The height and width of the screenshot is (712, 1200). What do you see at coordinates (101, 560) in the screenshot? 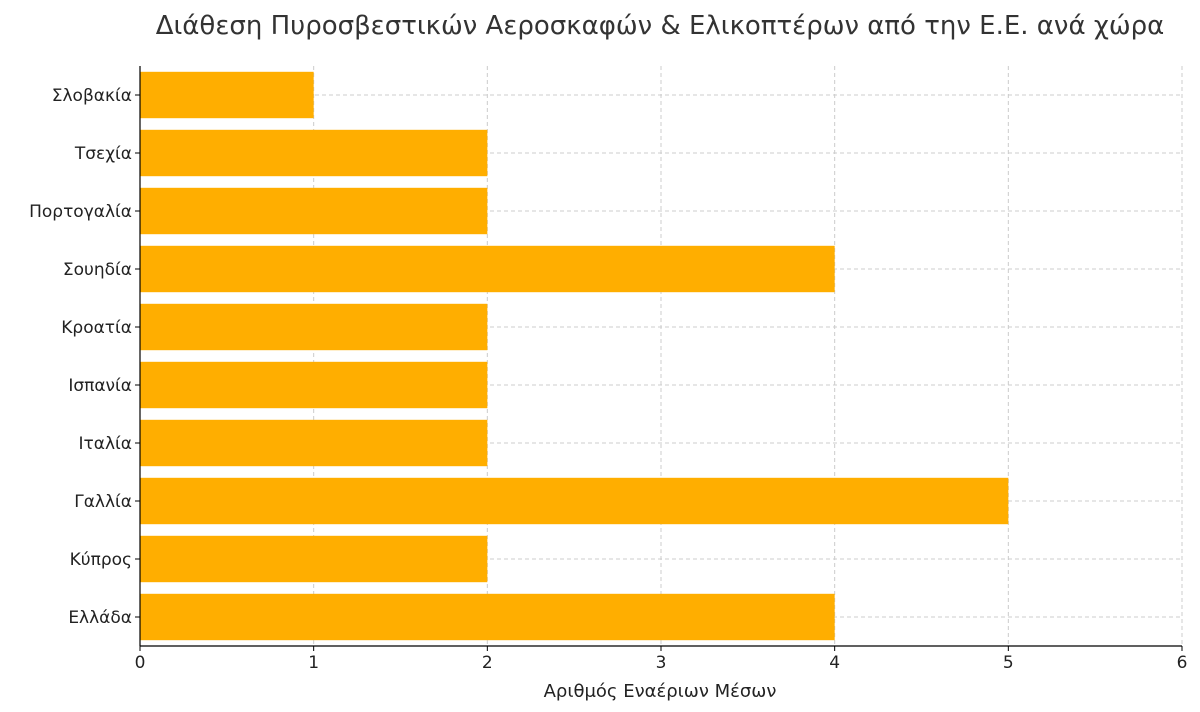
I see `y-tick-label: Κύπρος` at bounding box center [101, 560].